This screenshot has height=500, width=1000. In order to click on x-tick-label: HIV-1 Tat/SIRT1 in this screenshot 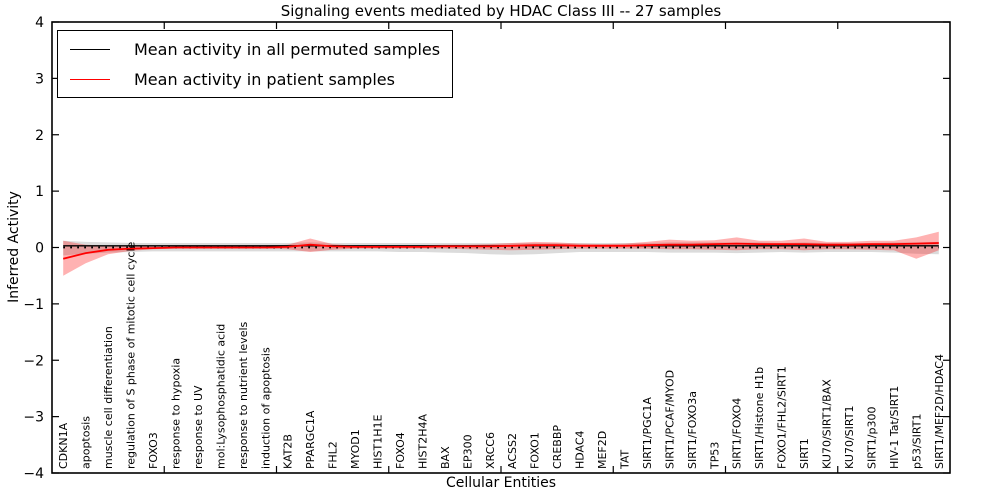, I will do `click(894, 427)`.